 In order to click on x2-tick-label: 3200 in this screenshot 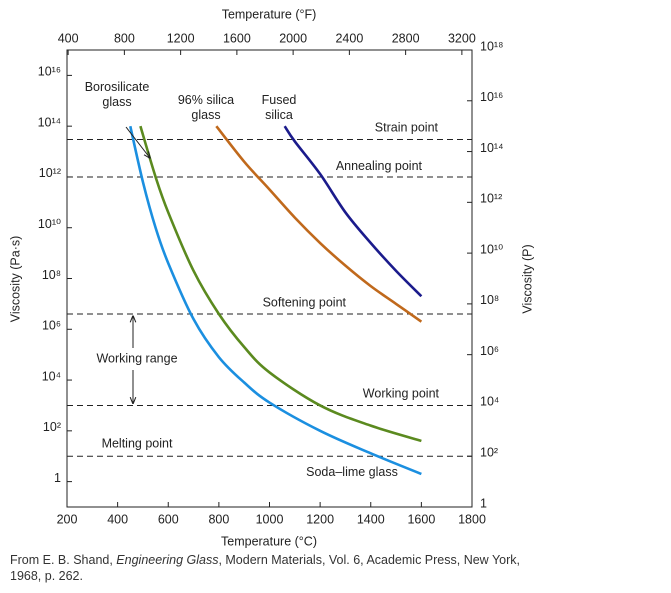, I will do `click(462, 38)`.